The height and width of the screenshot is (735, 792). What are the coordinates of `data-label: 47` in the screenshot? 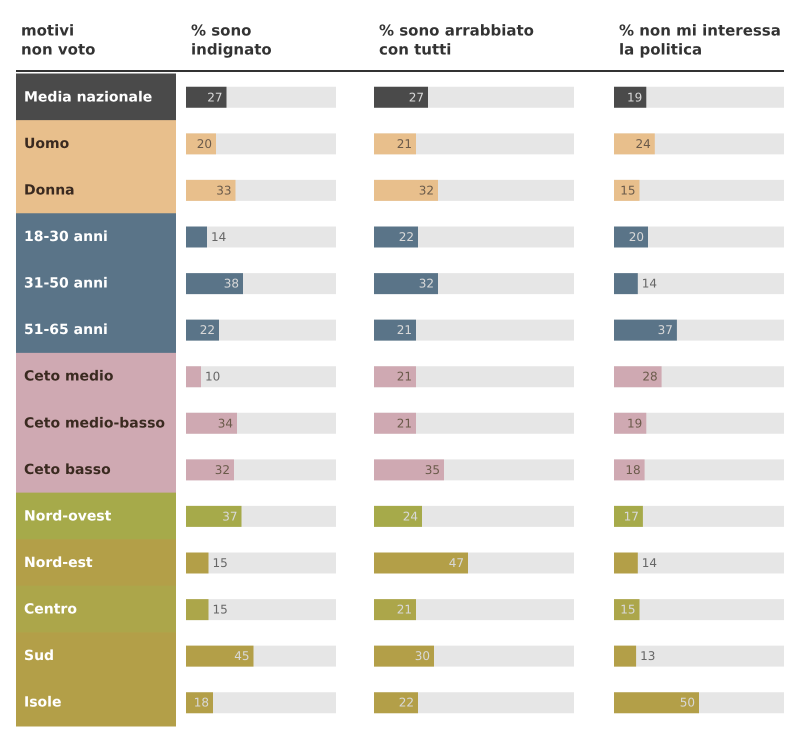 It's located at (456, 563).